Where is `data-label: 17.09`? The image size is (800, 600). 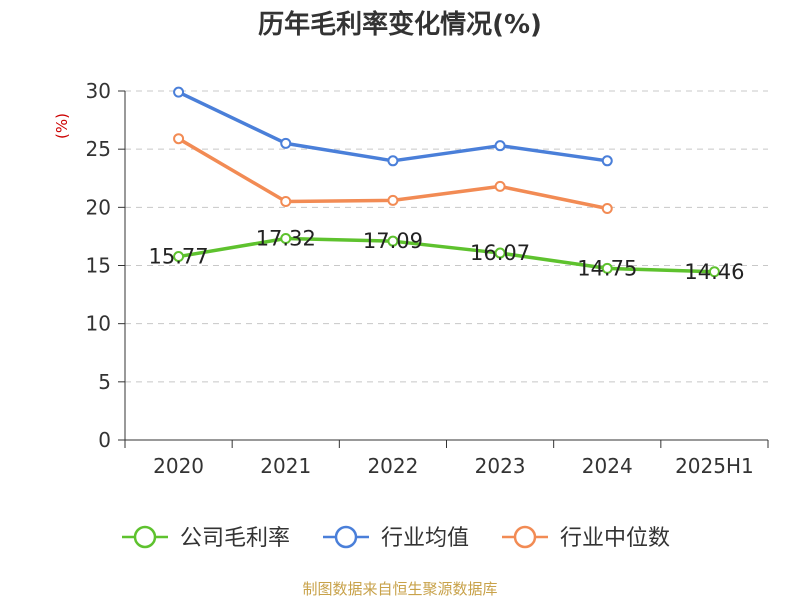 data-label: 17.09 is located at coordinates (393, 241).